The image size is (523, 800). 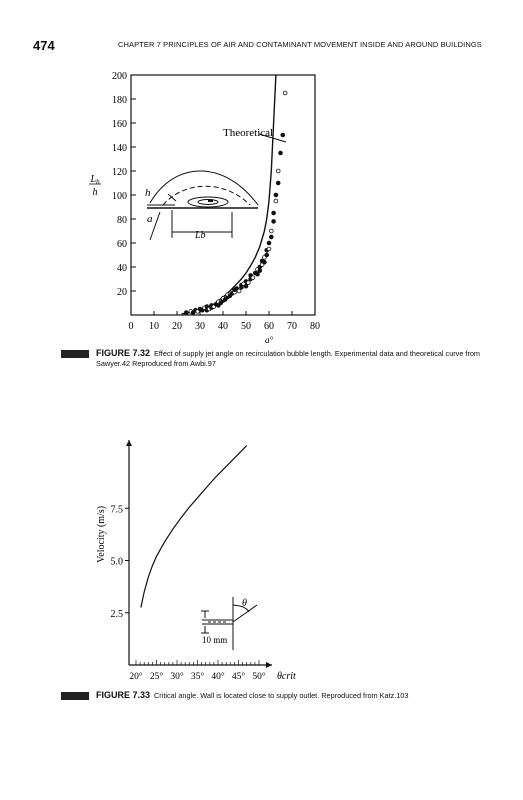 I want to click on page-number: 474, so click(x=44, y=45).